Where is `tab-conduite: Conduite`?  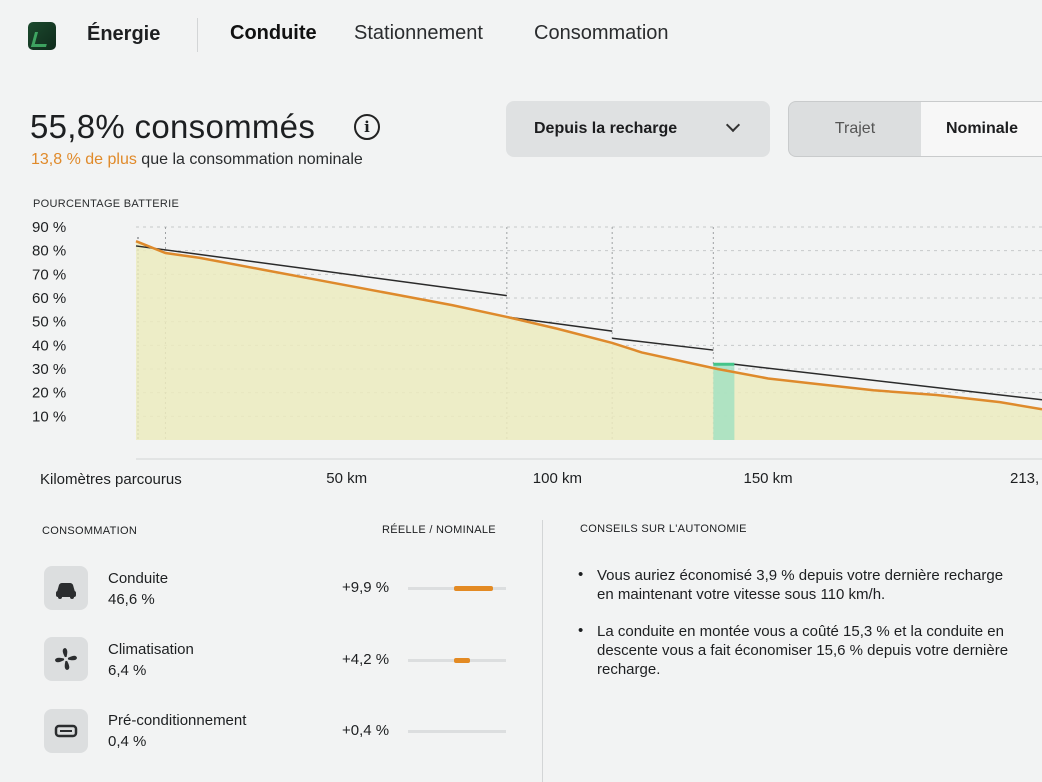
tab-conduite: Conduite is located at coordinates (273, 33).